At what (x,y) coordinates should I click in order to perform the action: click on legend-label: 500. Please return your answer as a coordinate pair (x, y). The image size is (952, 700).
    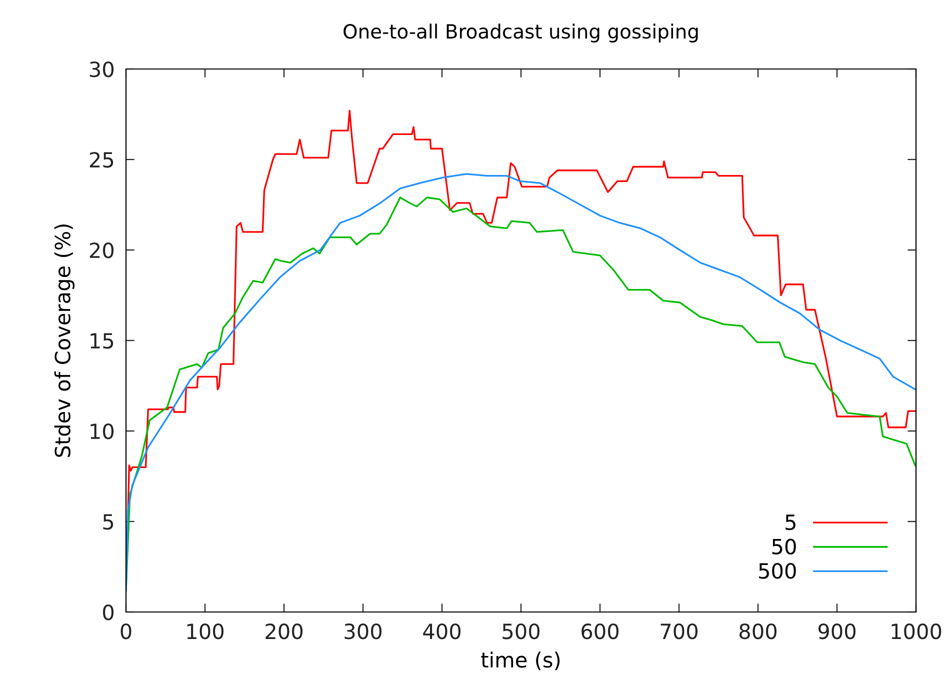
    Looking at the image, I should click on (777, 571).